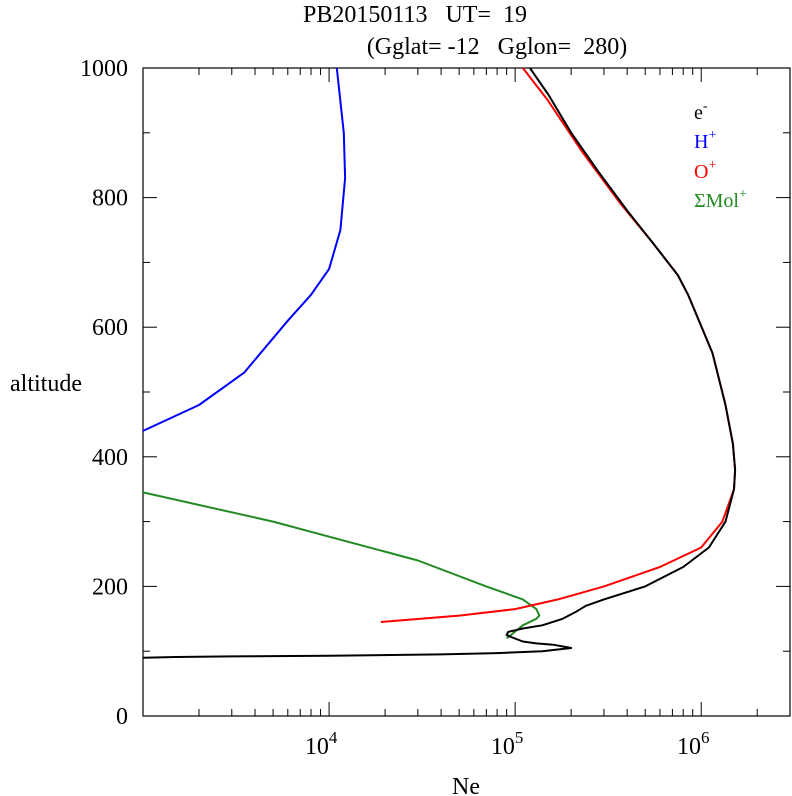  What do you see at coordinates (104, 393) in the screenshot?
I see `y-tick-labels: 0 200 400 600 800 1000` at bounding box center [104, 393].